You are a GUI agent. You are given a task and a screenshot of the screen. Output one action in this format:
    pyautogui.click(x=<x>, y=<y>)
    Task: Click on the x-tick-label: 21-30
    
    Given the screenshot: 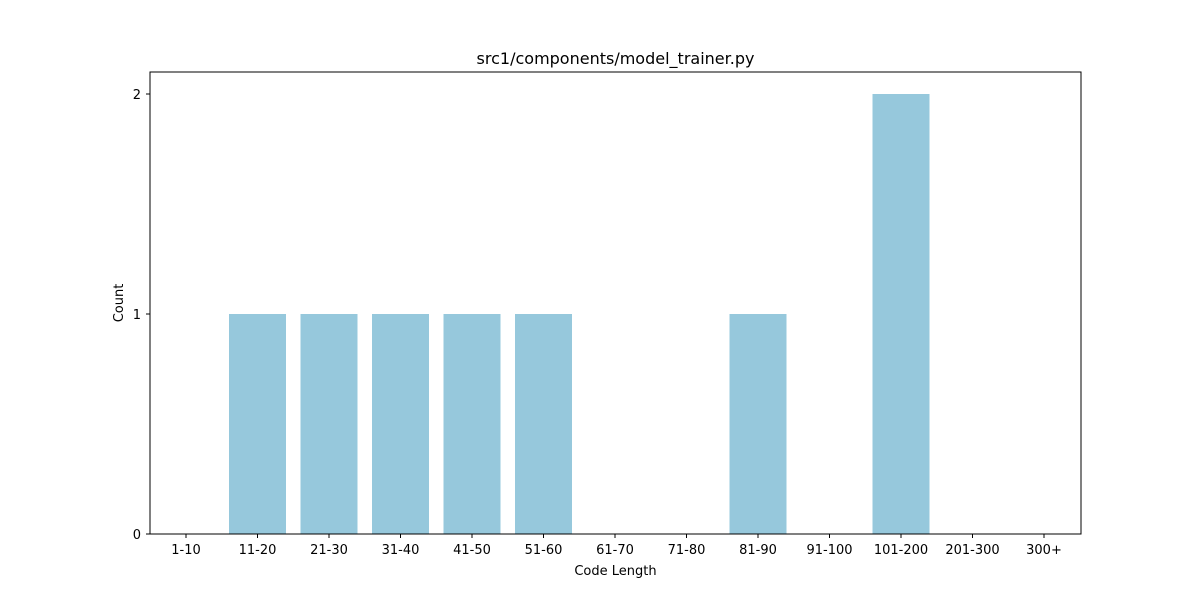 What is the action you would take?
    pyautogui.click(x=329, y=550)
    